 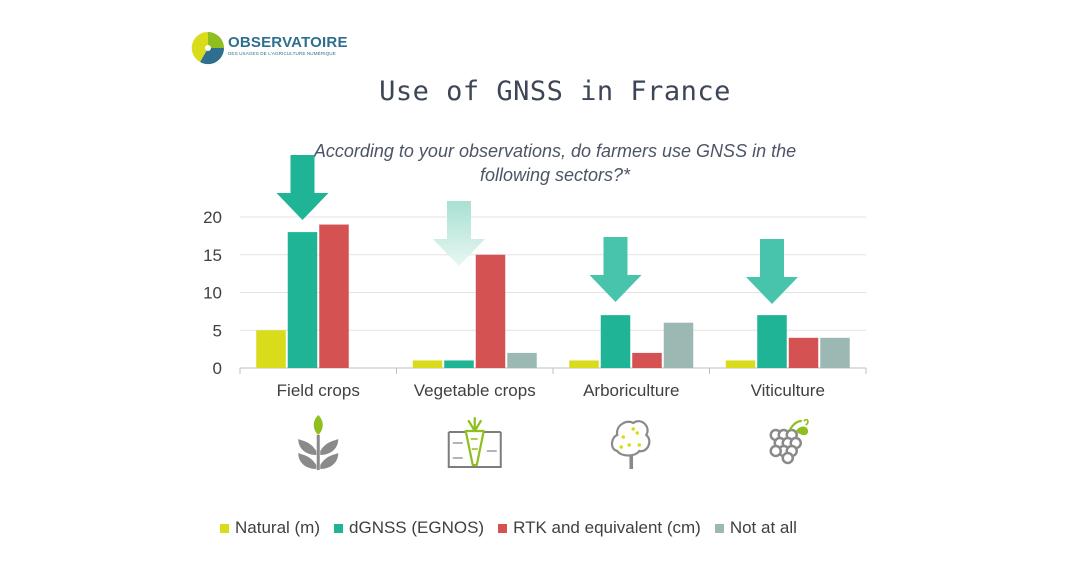 What do you see at coordinates (282, 53) in the screenshot?
I see `logo-tagline: DES USAGES DE L'AGRICULTURE NUMÉRIQUE` at bounding box center [282, 53].